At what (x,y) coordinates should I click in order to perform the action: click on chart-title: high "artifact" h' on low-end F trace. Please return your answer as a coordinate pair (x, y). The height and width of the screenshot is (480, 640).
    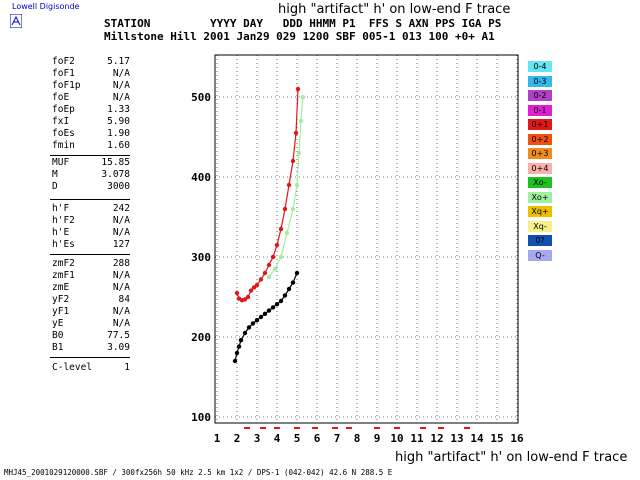
    Looking at the image, I should click on (394, 9).